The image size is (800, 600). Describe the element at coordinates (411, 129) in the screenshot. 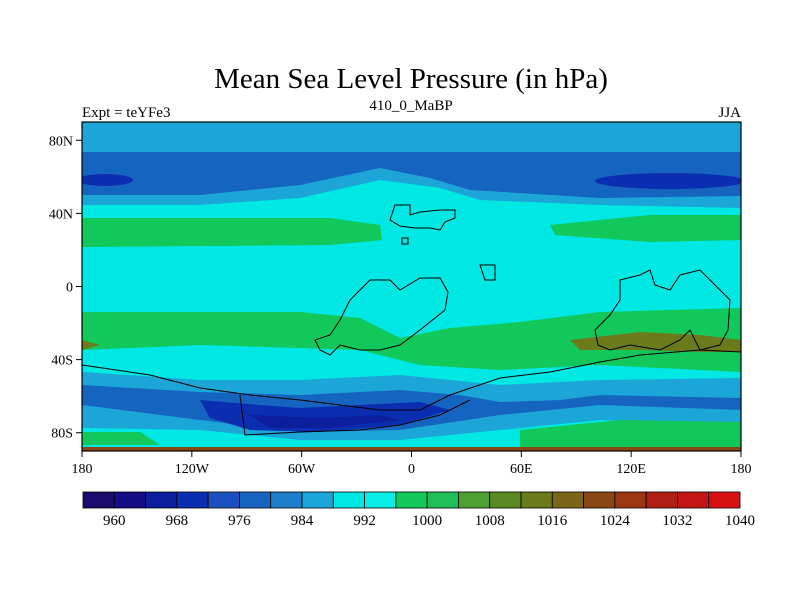

I see `field-band-n1` at that location.